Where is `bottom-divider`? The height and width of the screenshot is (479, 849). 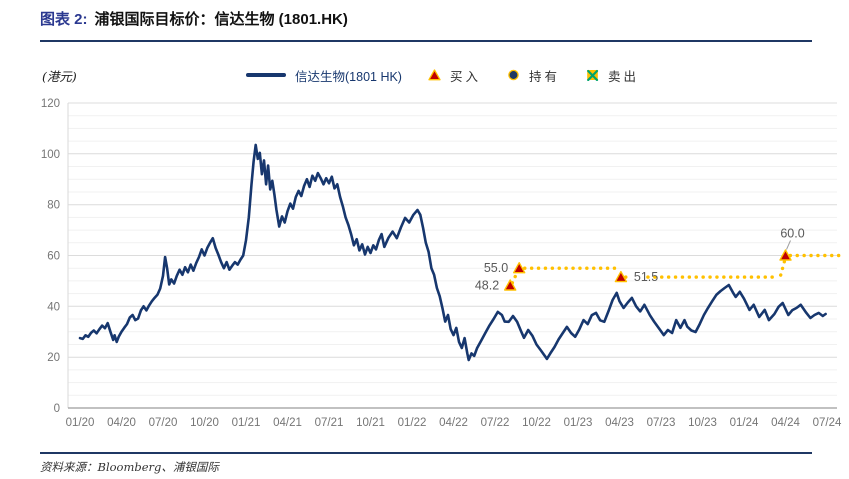 bottom-divider is located at coordinates (426, 453).